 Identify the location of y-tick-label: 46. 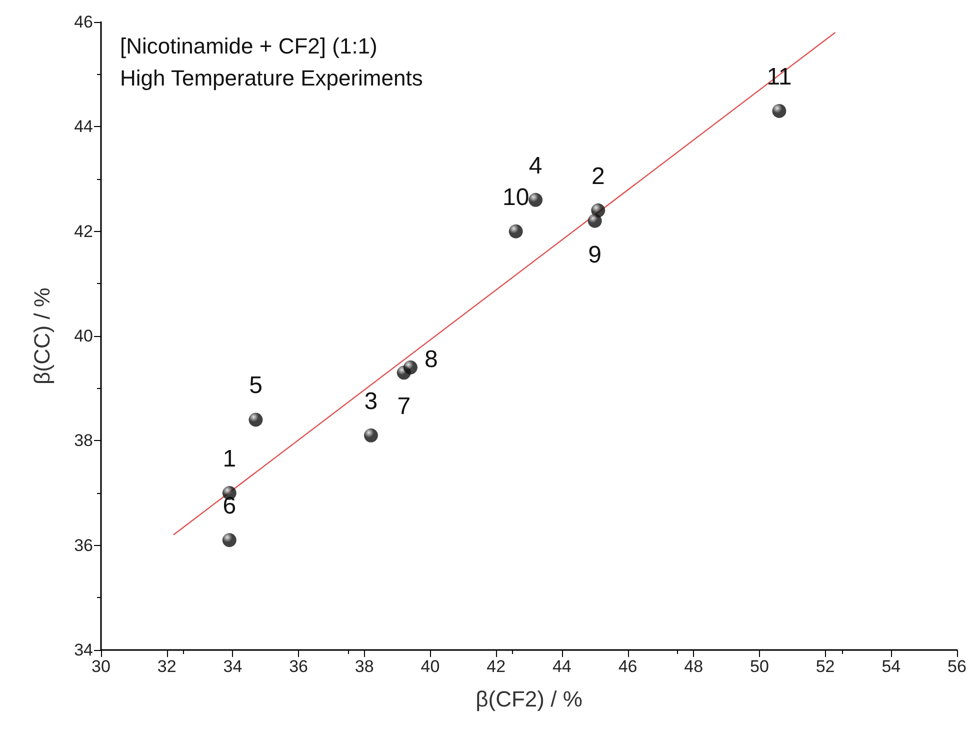
(83, 22).